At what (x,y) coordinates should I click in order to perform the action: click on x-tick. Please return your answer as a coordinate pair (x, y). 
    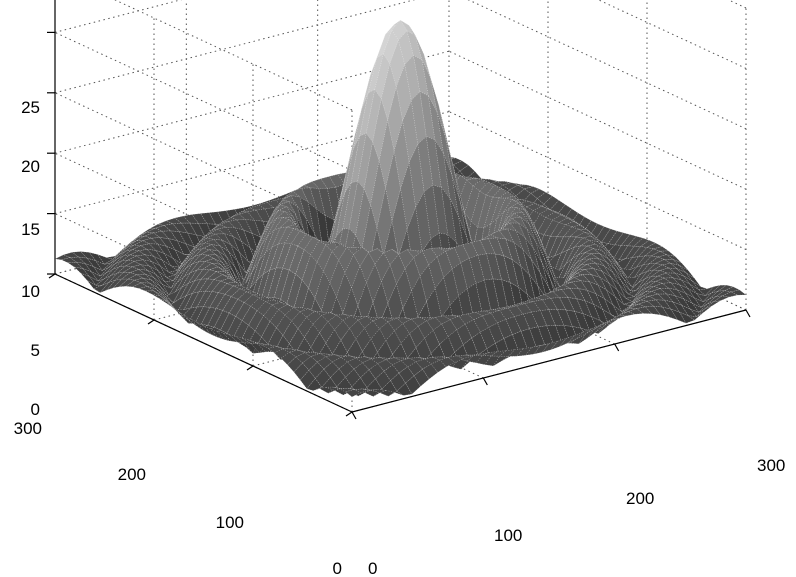
    Looking at the image, I should click on (354, 415).